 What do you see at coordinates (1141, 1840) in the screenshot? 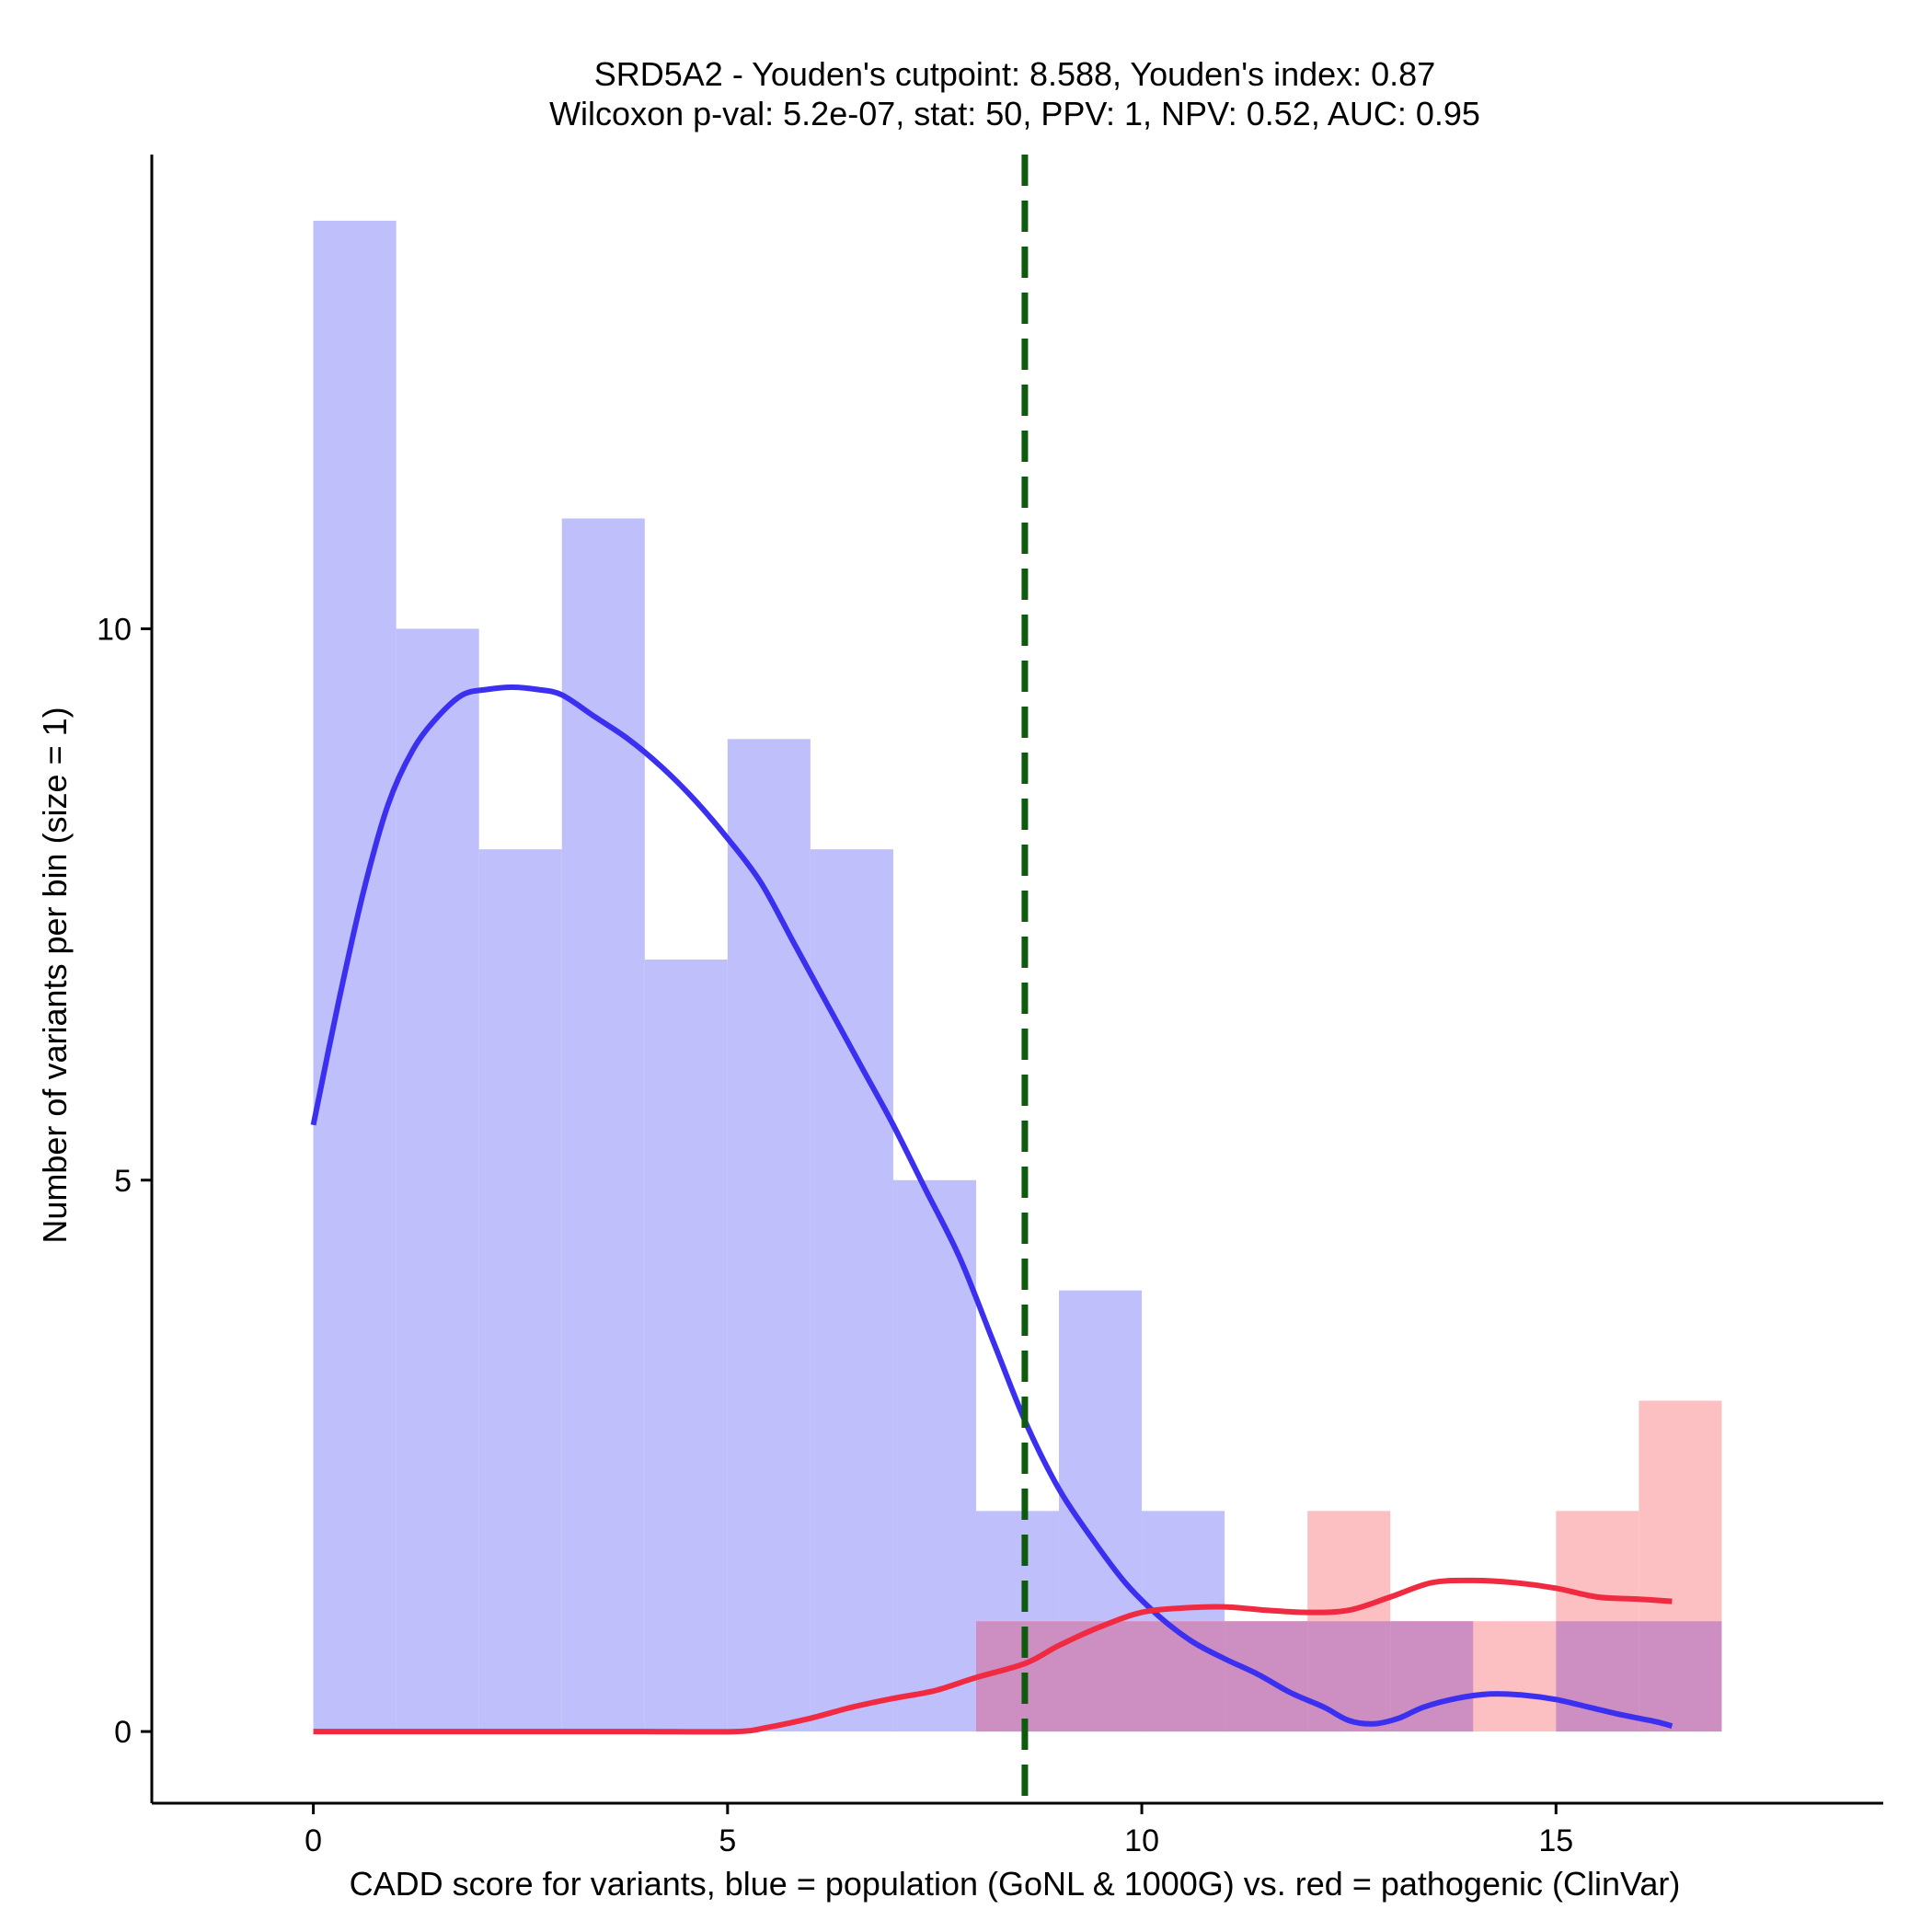
I see `x-tick-label: 10` at bounding box center [1141, 1840].